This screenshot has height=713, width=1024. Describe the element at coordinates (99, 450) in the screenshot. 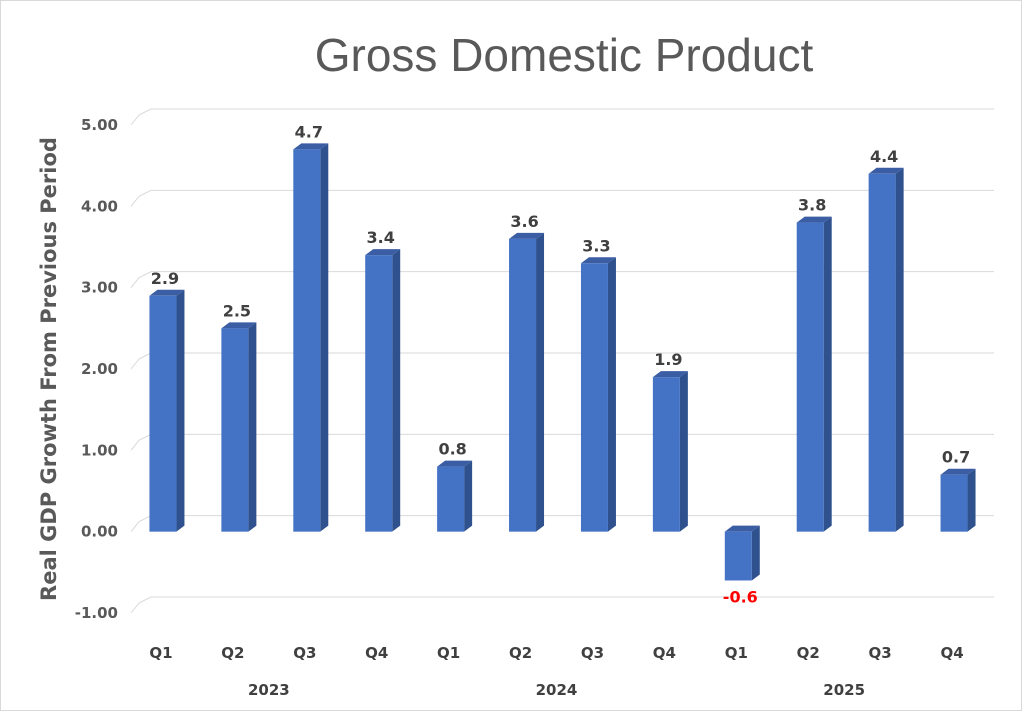

I see `y-tick-label: 1.00` at that location.